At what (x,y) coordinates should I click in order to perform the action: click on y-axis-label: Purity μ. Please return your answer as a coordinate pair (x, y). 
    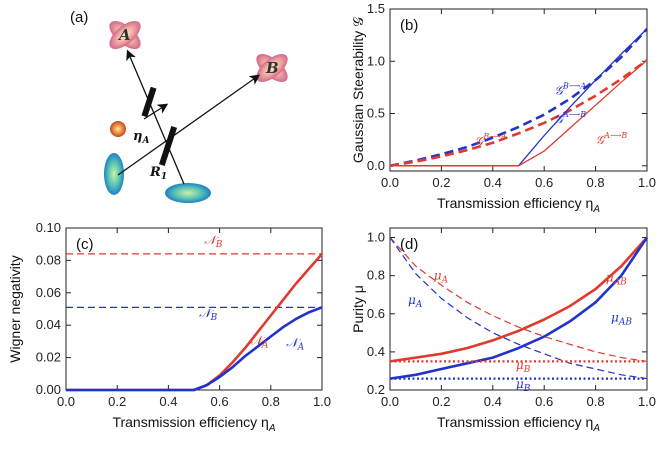
    Looking at the image, I should click on (358, 309).